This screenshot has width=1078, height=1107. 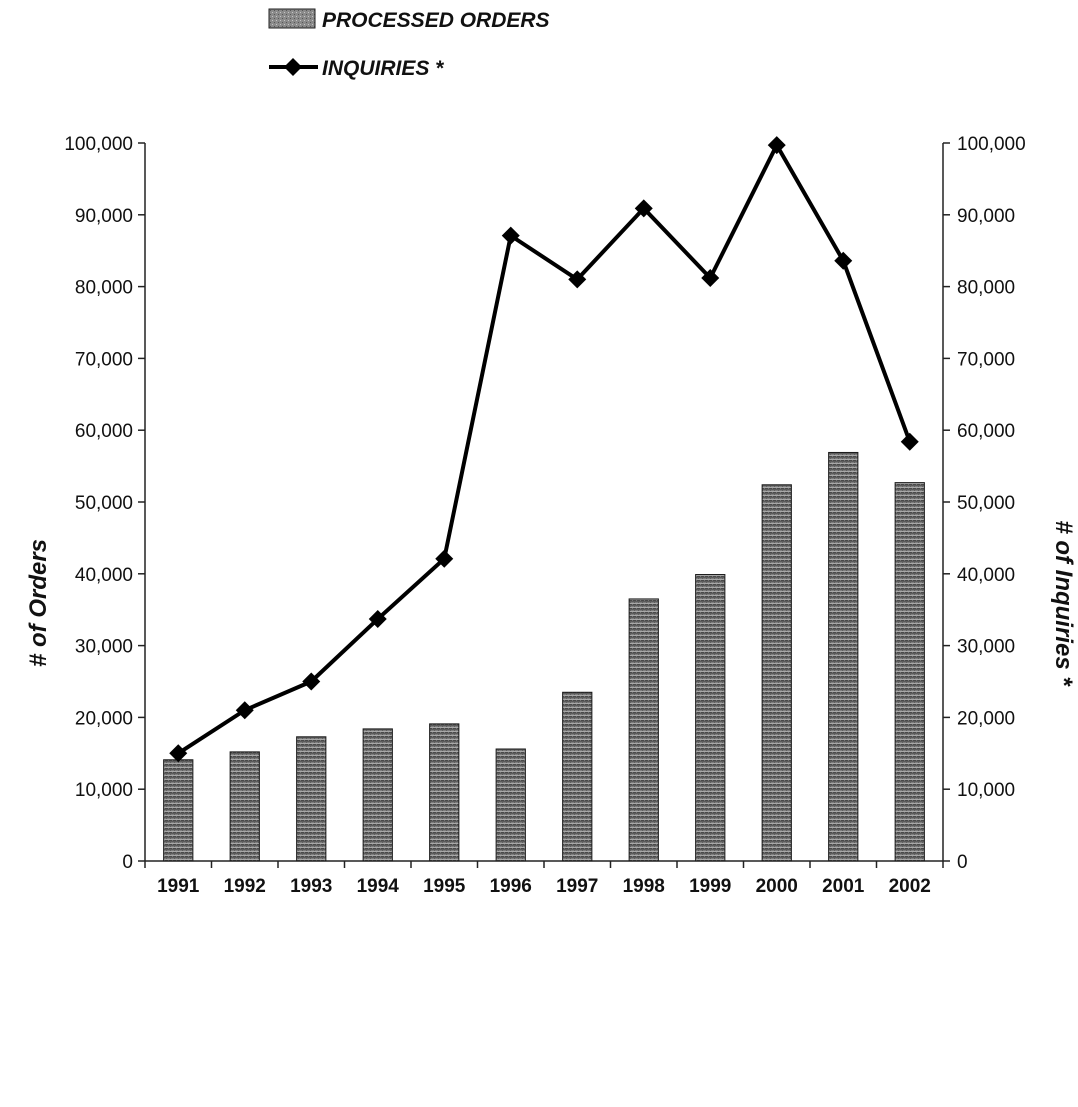 I want to click on y2-tick-label: 80,000, so click(x=986, y=288).